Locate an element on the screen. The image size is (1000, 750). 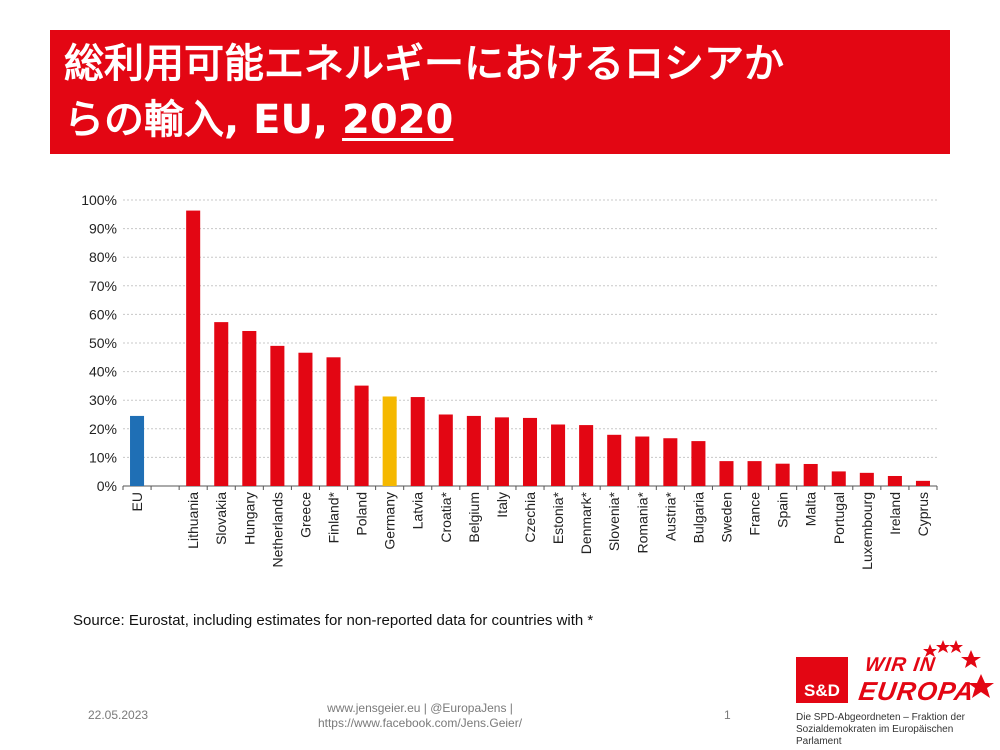
y-tick-label: 10% is located at coordinates (103, 457).